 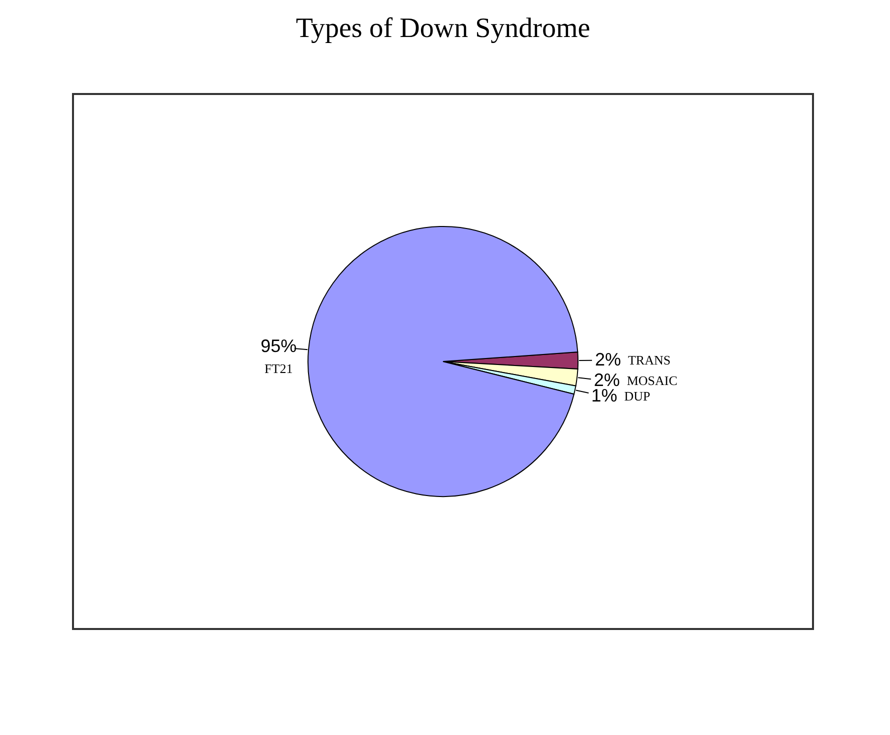 What do you see at coordinates (637, 396) in the screenshot?
I see `slice-label: DUP` at bounding box center [637, 396].